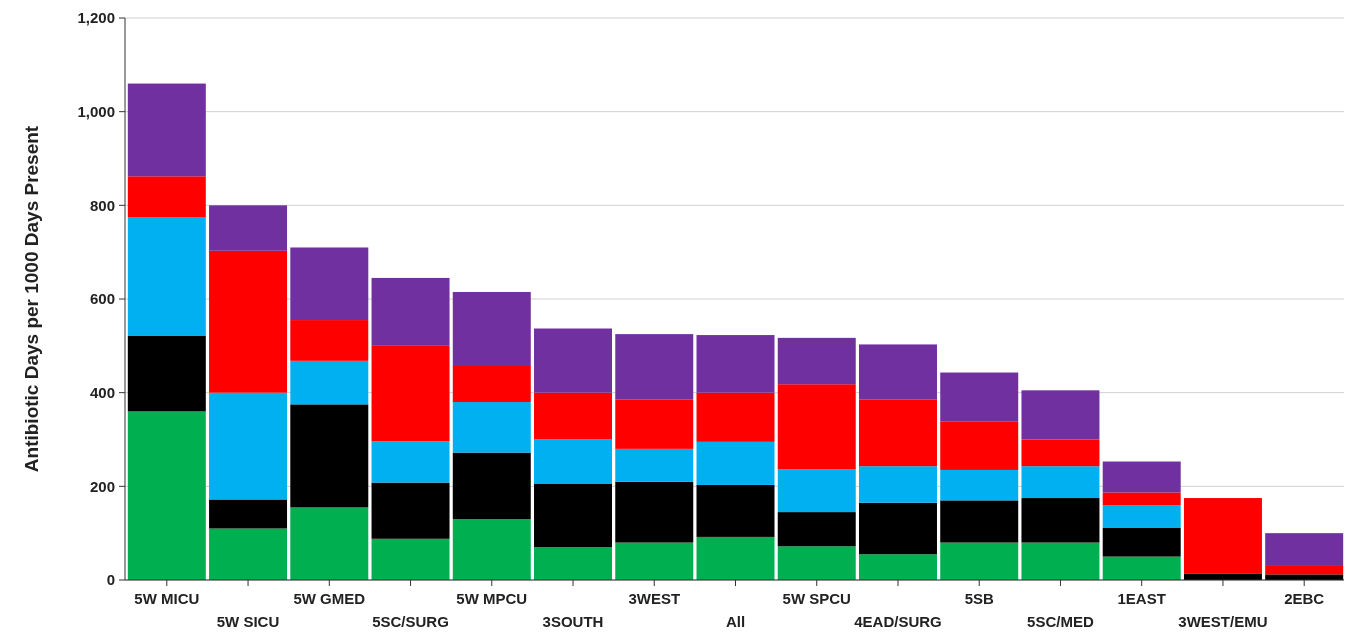  I want to click on x-tick-label: 5W SICU, so click(248, 621).